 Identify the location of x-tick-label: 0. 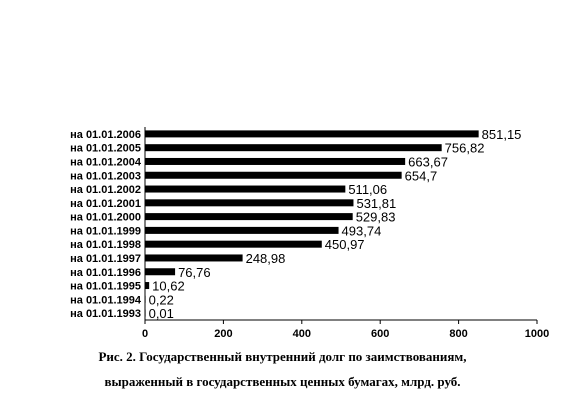
(145, 334).